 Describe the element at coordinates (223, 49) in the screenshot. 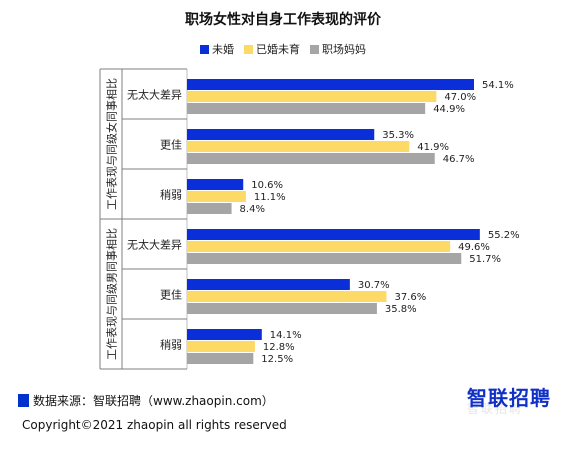

I see `legend-label-unmarried: 未婚` at that location.